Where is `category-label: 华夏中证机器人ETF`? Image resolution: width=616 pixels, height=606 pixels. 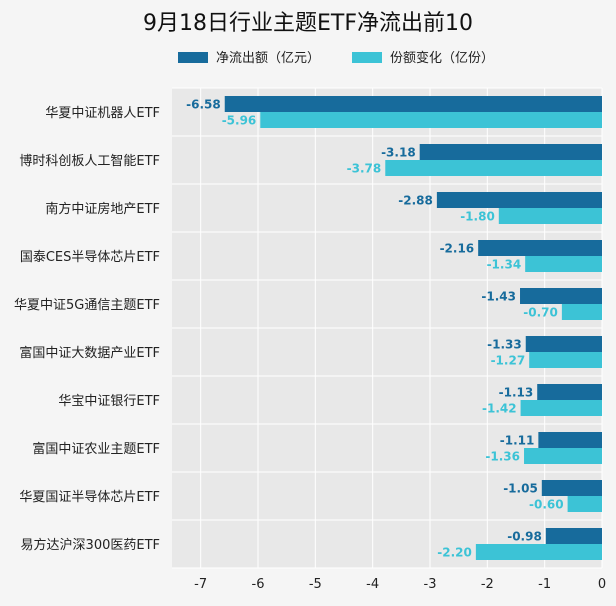
category-label: 华夏中证机器人ETF is located at coordinates (102, 113).